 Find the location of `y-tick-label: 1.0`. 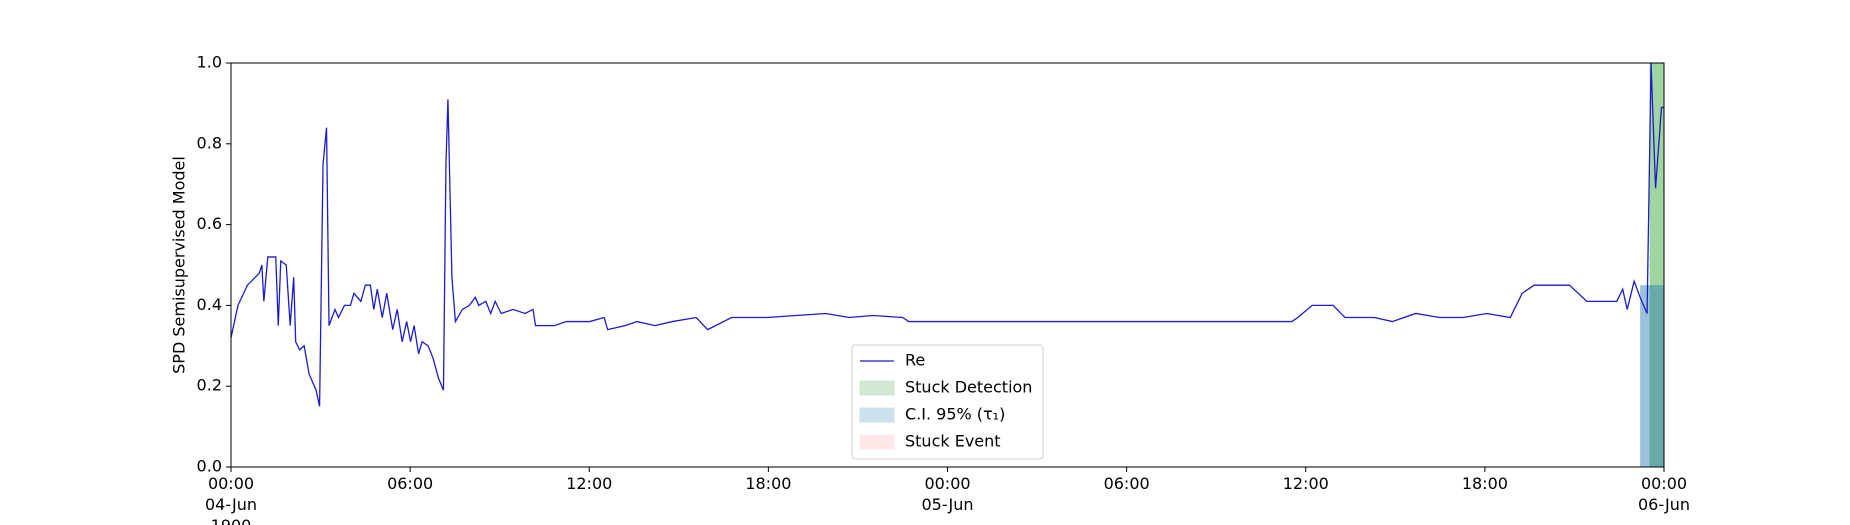

y-tick-label: 1.0 is located at coordinates (209, 62).